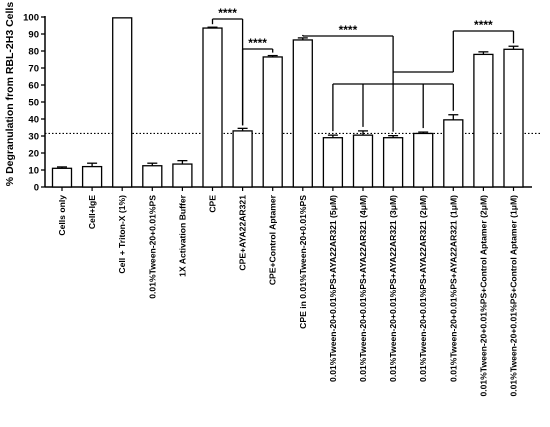  I want to click on x-tick-label: Cell + Triton-X (1%), so click(122, 234).